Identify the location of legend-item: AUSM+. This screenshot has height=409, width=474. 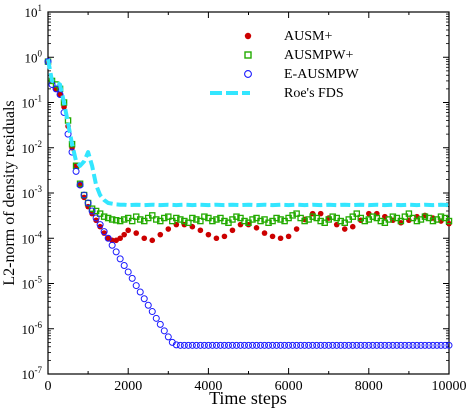
(288, 36).